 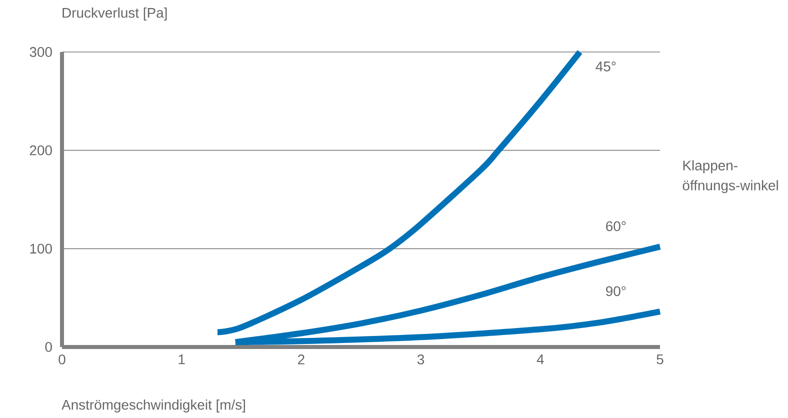 What do you see at coordinates (730, 177) in the screenshot?
I see `legend-title: Klappen-öffnungs-winkel` at bounding box center [730, 177].